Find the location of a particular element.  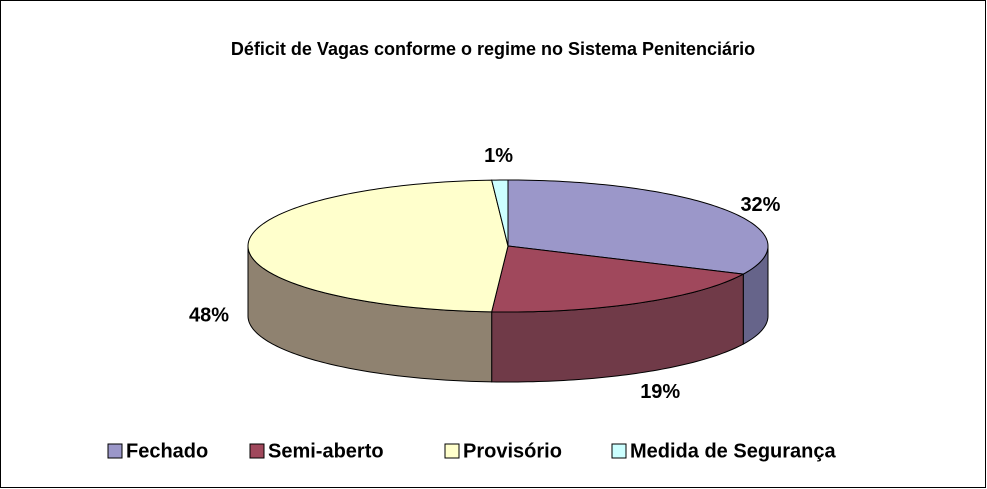

pie-tops is located at coordinates (508, 246).